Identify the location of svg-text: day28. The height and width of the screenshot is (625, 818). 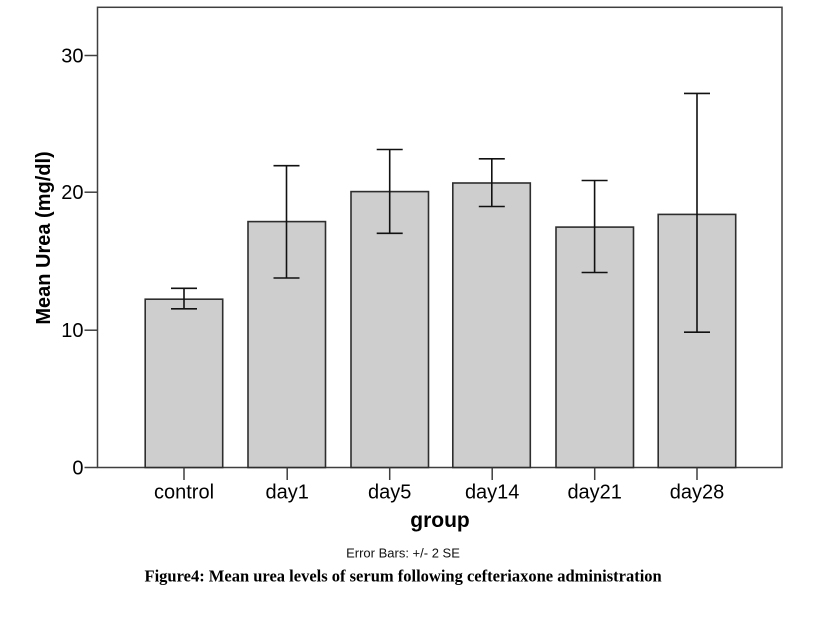
(697, 493).